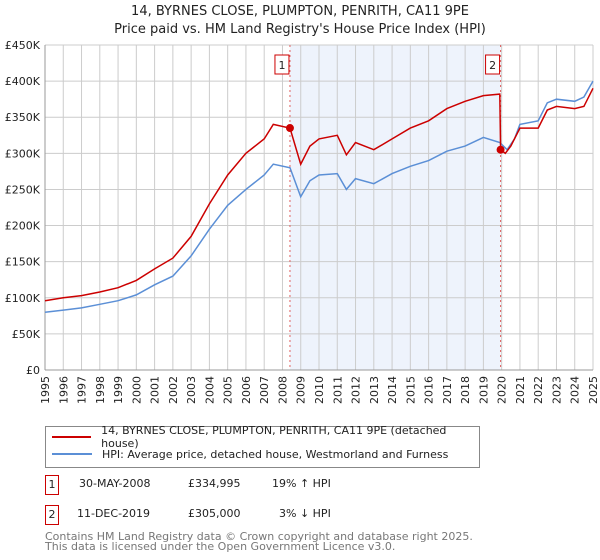 The height and width of the screenshot is (560, 600). Describe the element at coordinates (246, 390) in the screenshot. I see `x-tick-label: 2006` at that location.